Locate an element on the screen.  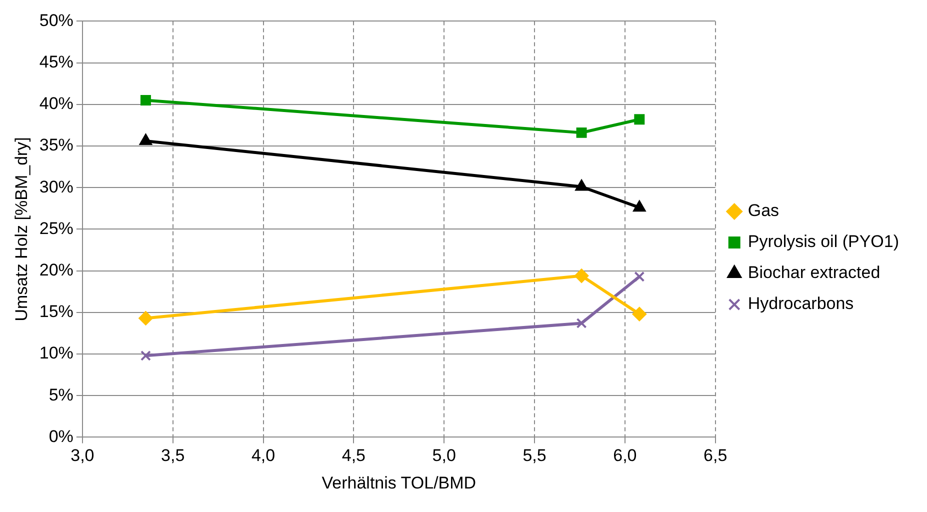
x-tick-label: 6,5 is located at coordinates (716, 456).